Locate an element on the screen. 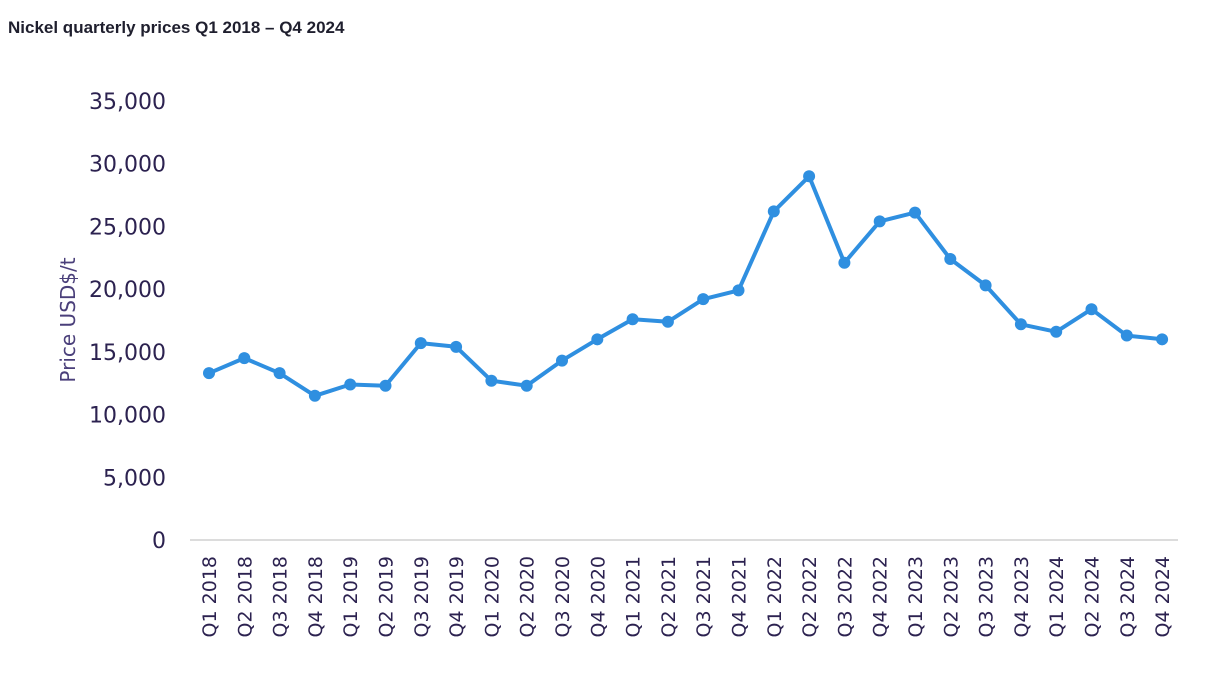 The height and width of the screenshot is (688, 1223). x-tick-label: Q3 2019 is located at coordinates (422, 596).